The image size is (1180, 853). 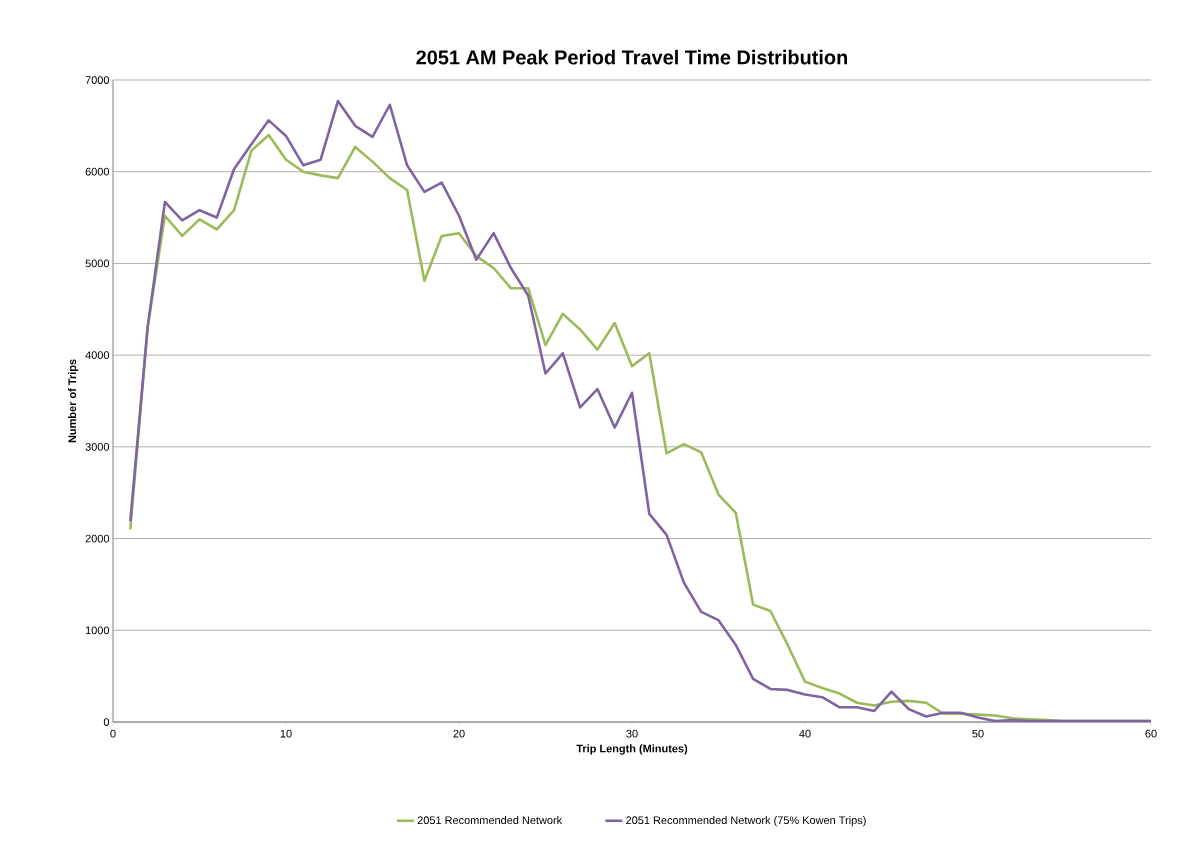 What do you see at coordinates (97, 355) in the screenshot?
I see `y-tick-label: 4000` at bounding box center [97, 355].